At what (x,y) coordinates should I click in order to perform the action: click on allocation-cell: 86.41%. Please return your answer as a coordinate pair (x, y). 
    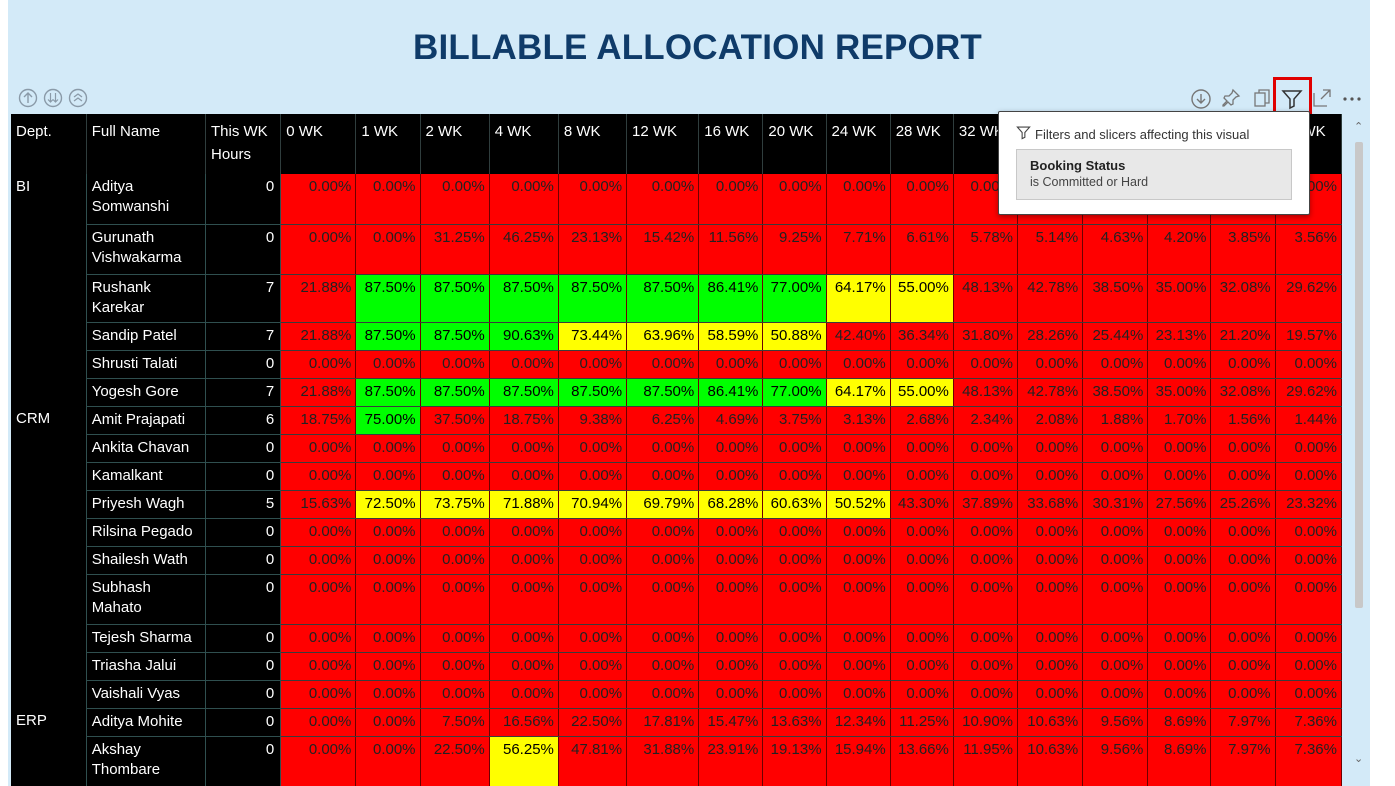
    Looking at the image, I should click on (731, 392).